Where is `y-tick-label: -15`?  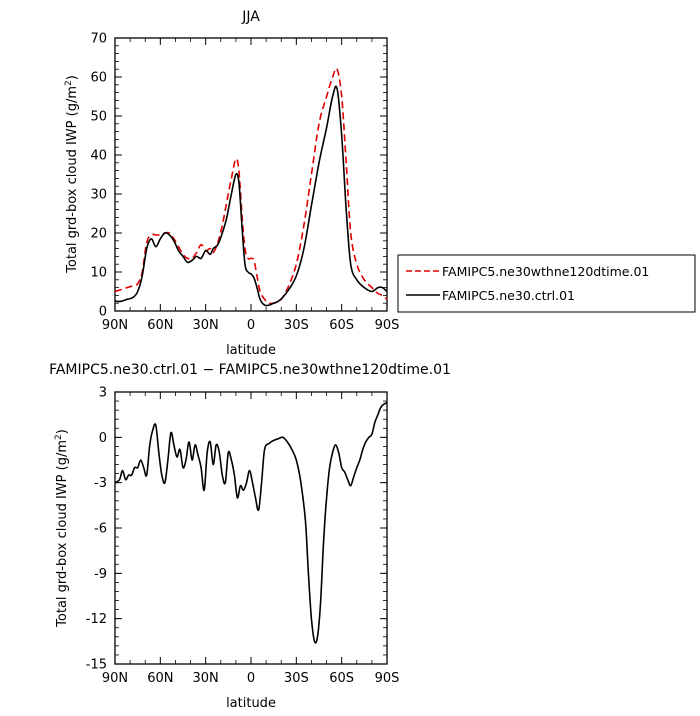
y-tick-label: -15 is located at coordinates (96, 665).